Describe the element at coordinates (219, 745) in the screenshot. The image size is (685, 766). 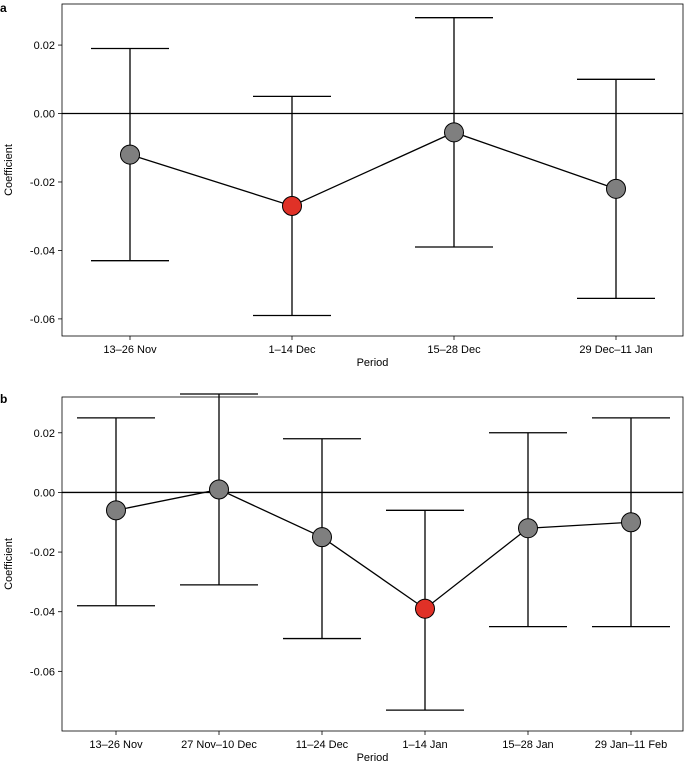
I see `x-tick-label: 27 Nov–10 Dec` at that location.